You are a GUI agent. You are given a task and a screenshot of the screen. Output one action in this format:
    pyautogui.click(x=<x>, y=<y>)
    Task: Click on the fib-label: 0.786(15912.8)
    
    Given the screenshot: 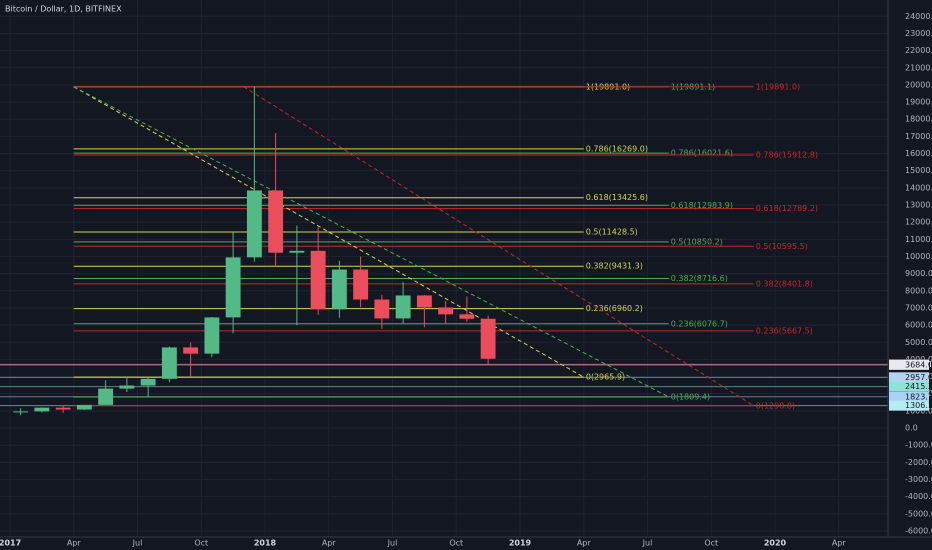 What is the action you would take?
    pyautogui.click(x=787, y=155)
    